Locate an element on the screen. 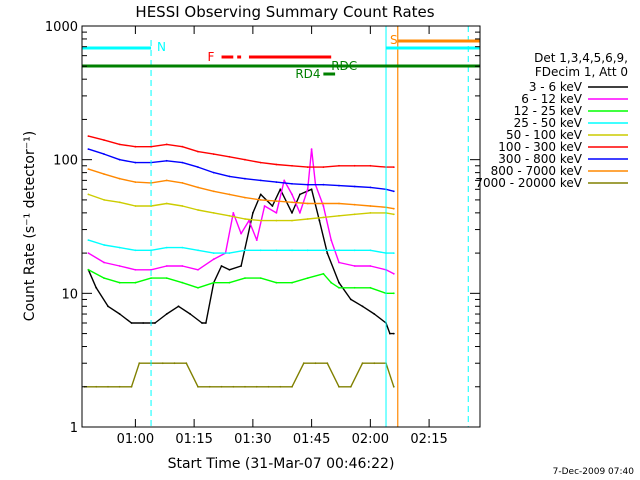 This screenshot has height=480, width=640. x-axis-label: Start Time (31-Mar-07 00:46:22) is located at coordinates (281, 464).